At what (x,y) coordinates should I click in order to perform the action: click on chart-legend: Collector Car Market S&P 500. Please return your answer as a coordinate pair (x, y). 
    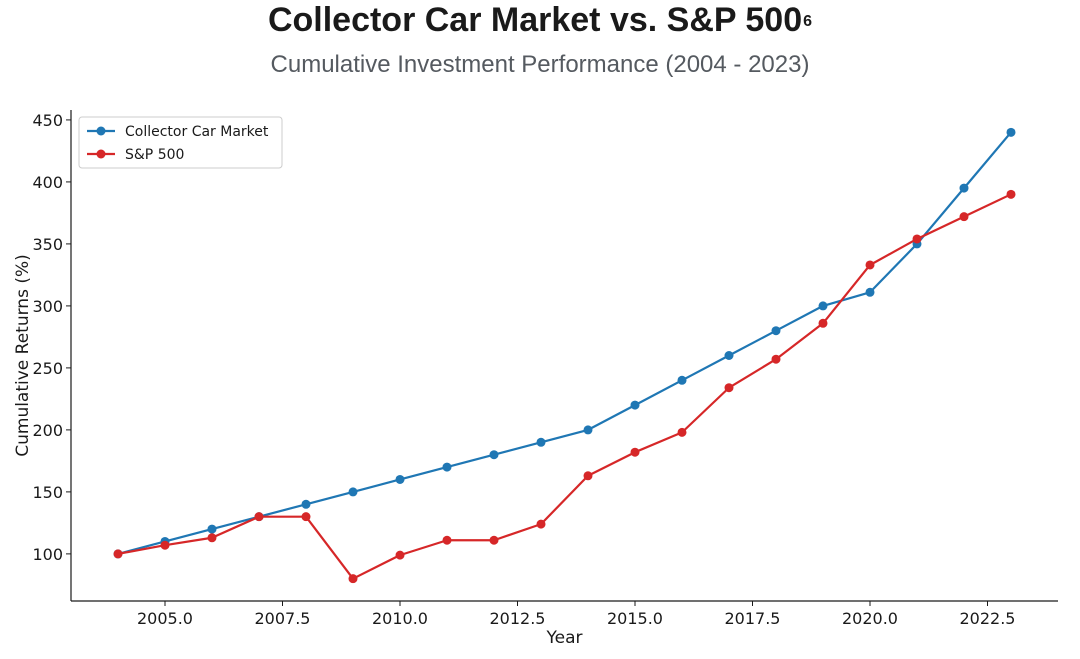
    Looking at the image, I should click on (180, 142).